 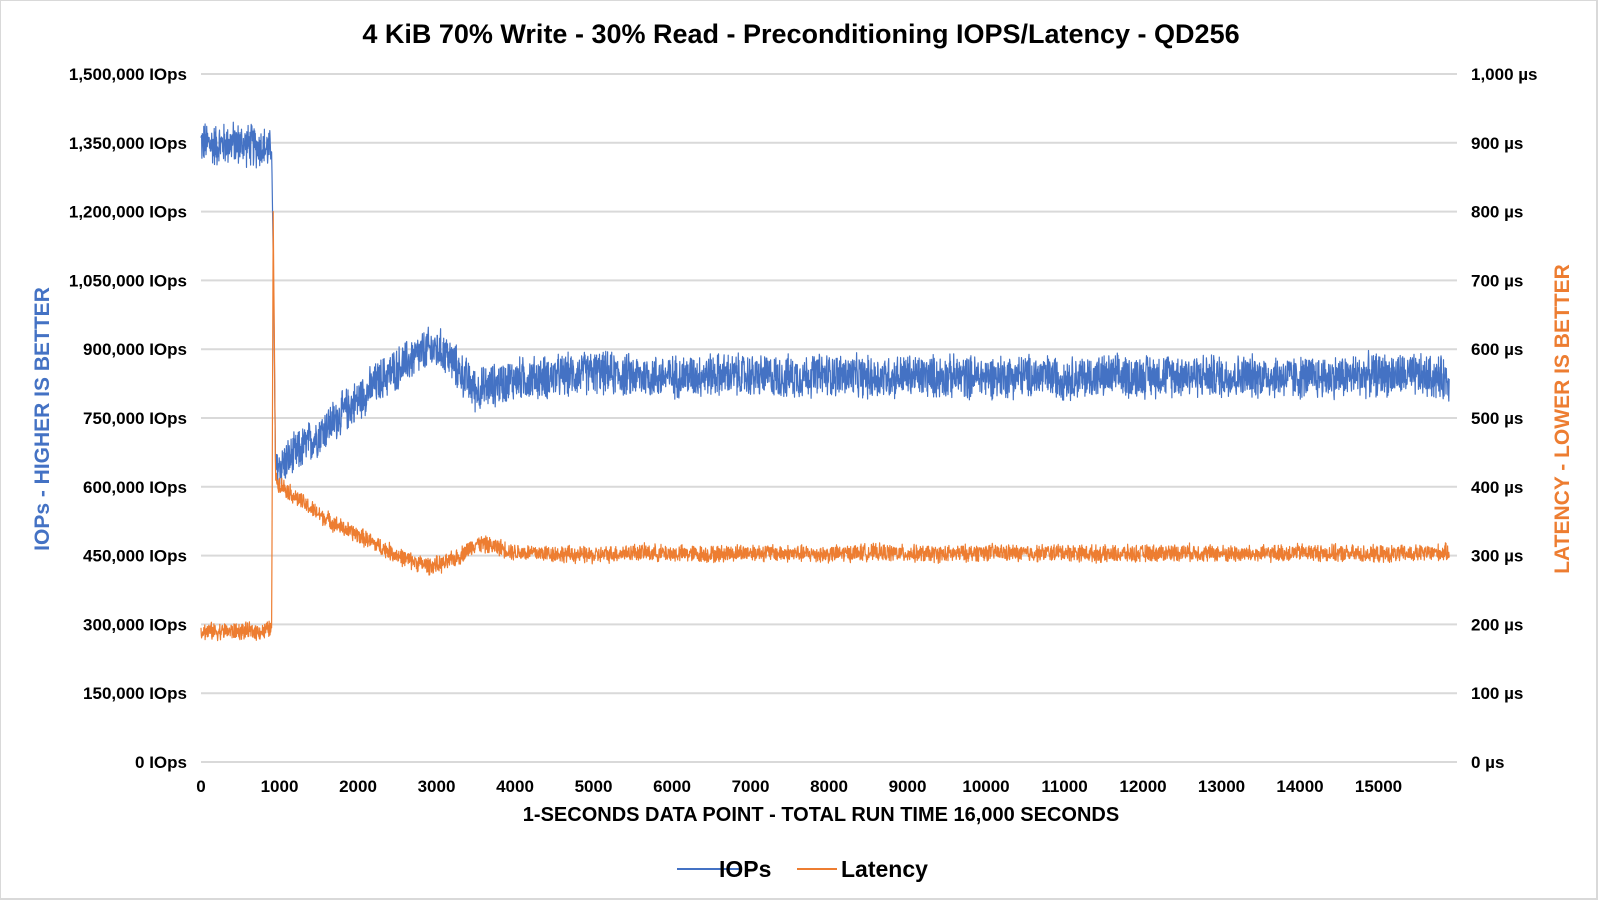 I want to click on x-tick-label: 13000, so click(x=1221, y=786).